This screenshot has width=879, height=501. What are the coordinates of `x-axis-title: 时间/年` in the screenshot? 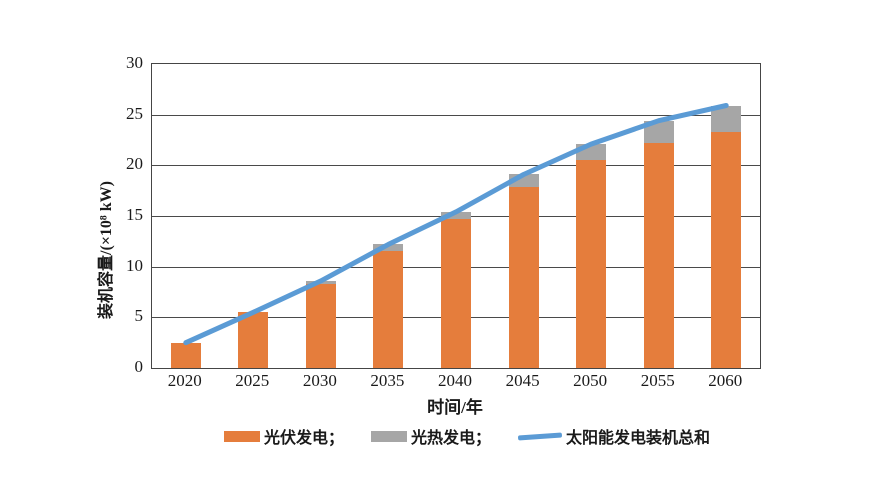 It's located at (455, 407).